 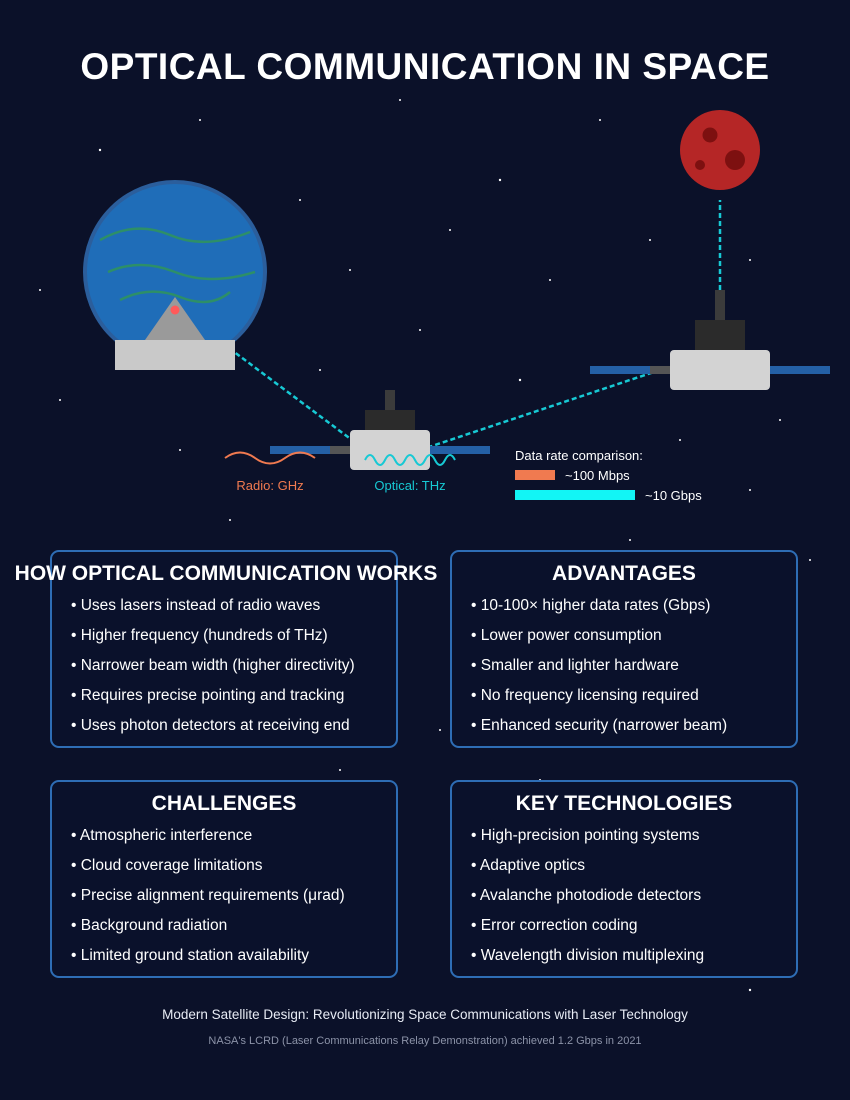 What do you see at coordinates (380, 430) in the screenshot?
I see `main-satellite-icon` at bounding box center [380, 430].